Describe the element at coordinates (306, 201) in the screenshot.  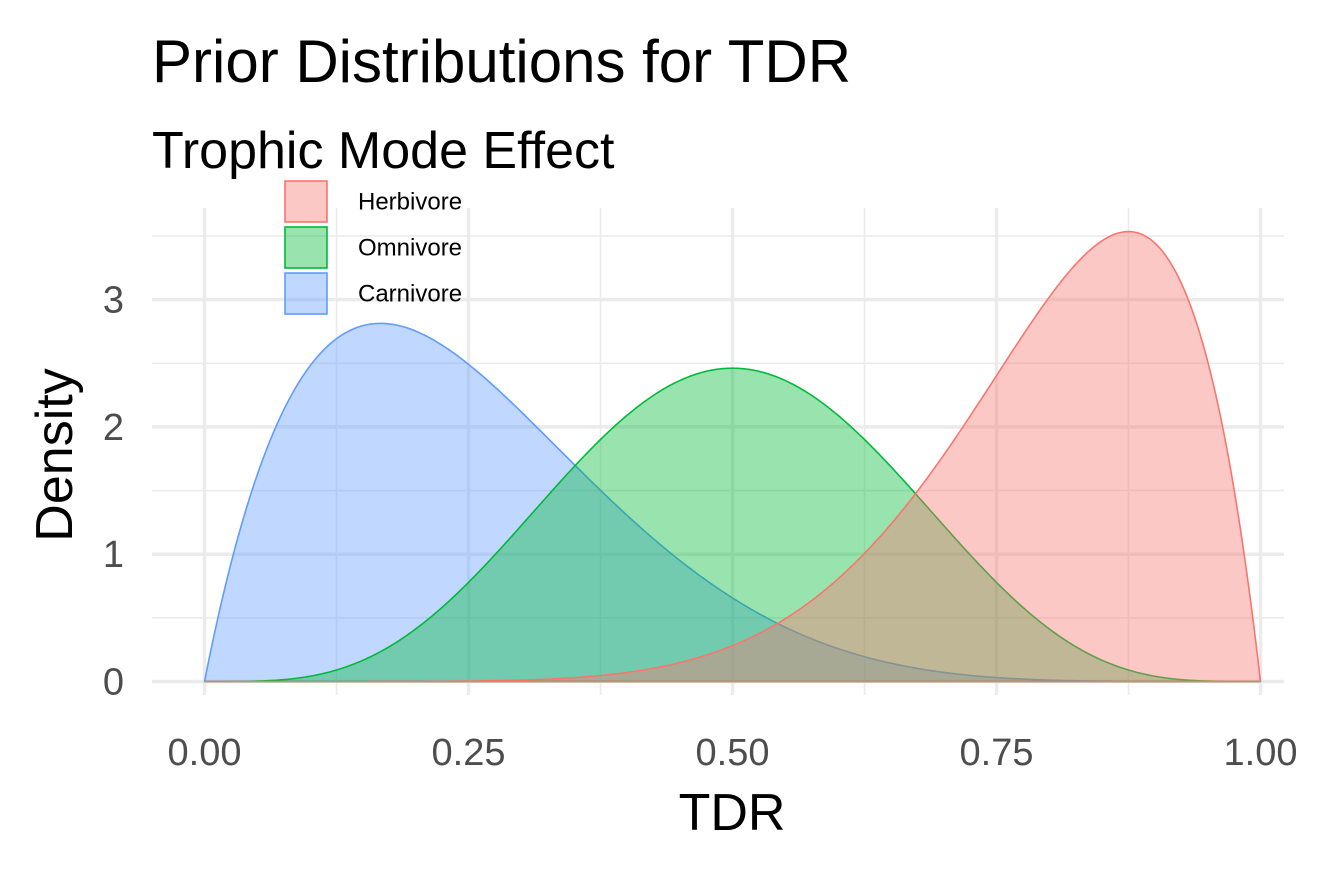
I see `legend-key-herbivore` at that location.